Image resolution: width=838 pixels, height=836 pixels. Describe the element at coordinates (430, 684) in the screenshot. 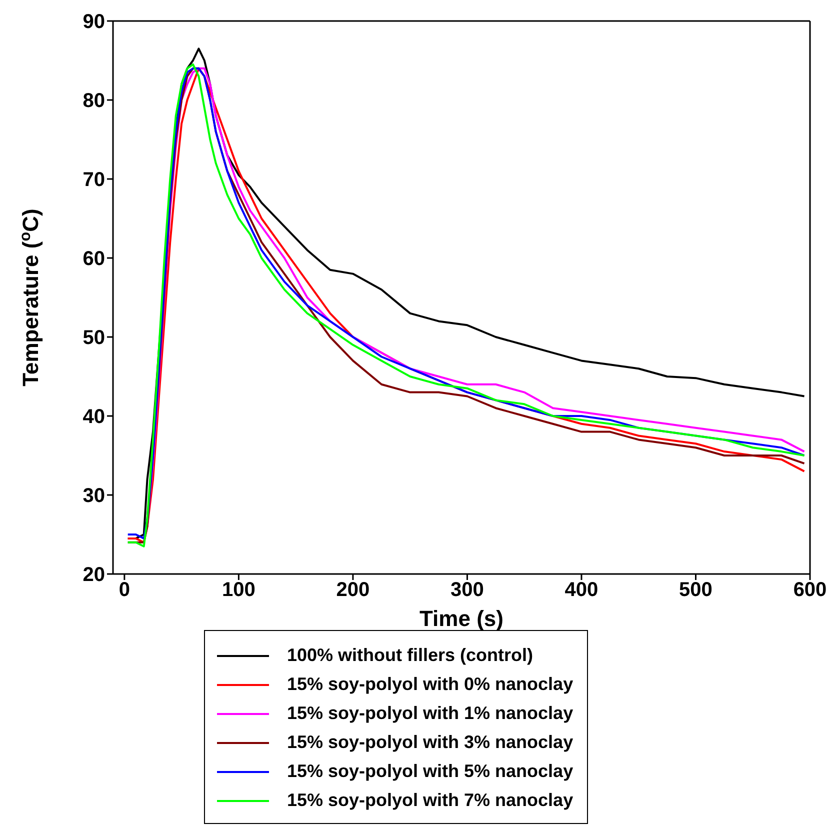

I see `legend-label: 15% soy-polyol with 0% nanoclay` at that location.